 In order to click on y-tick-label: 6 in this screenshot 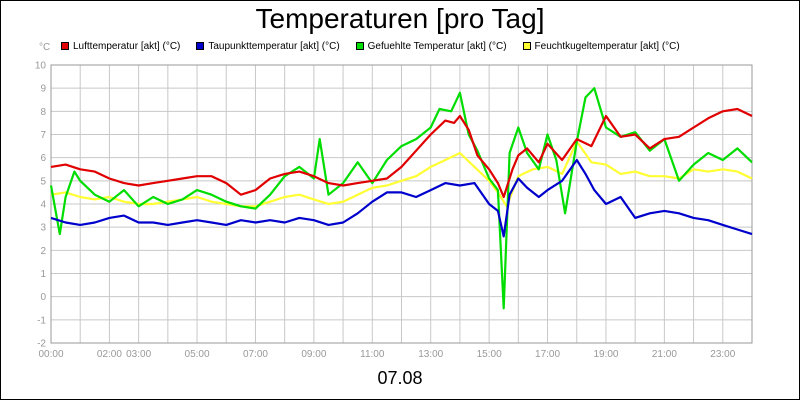, I will do `click(43, 158)`.